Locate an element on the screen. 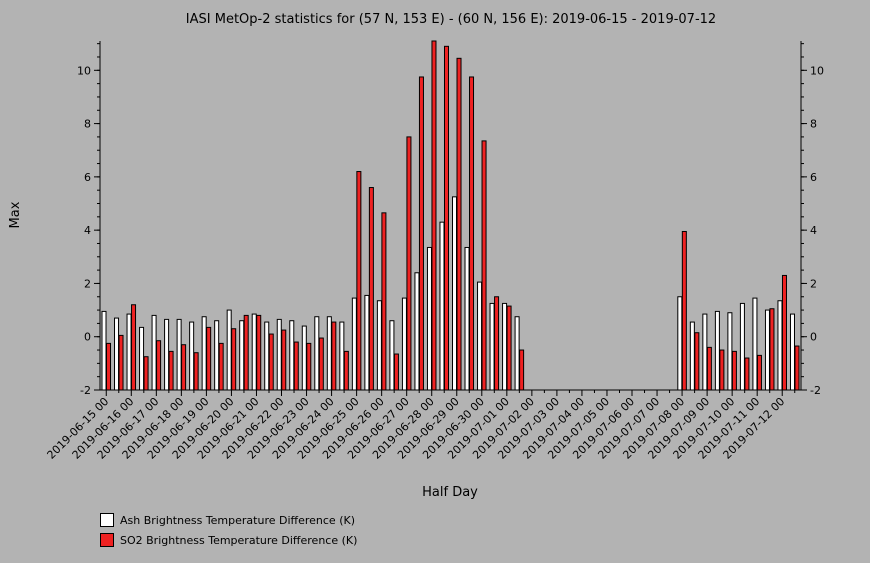  legend-swatch-so2 is located at coordinates (107, 540).